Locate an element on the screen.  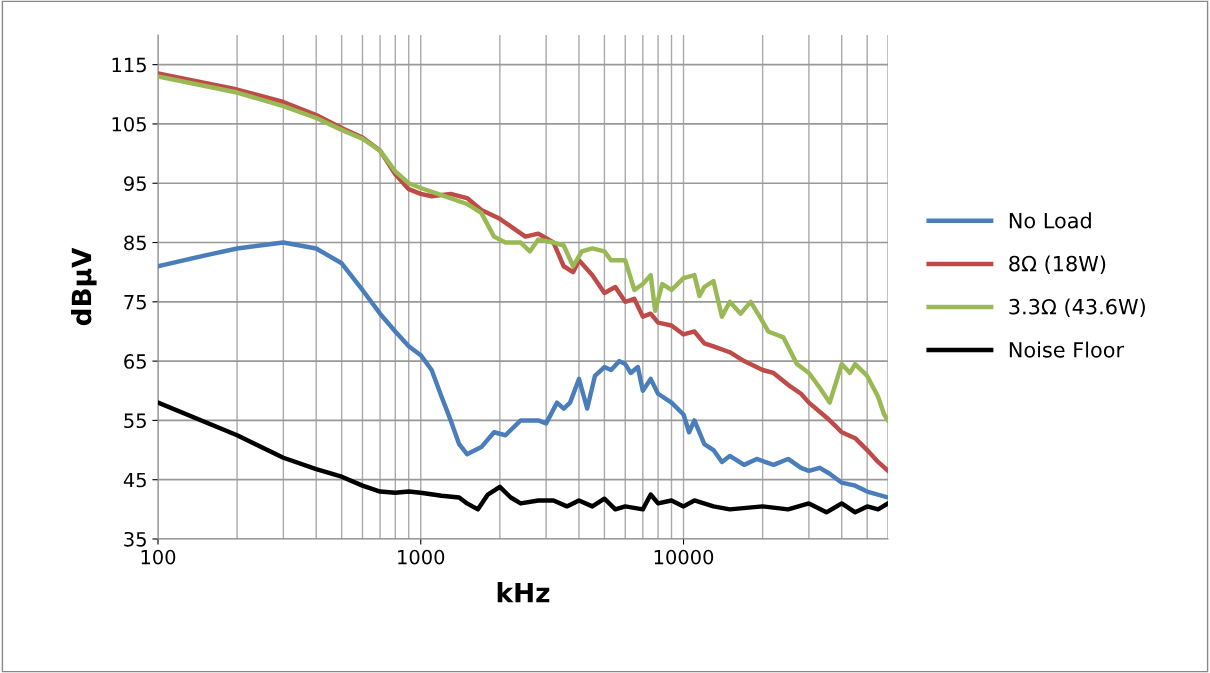
y-tick-label: 75 is located at coordinates (135, 302).